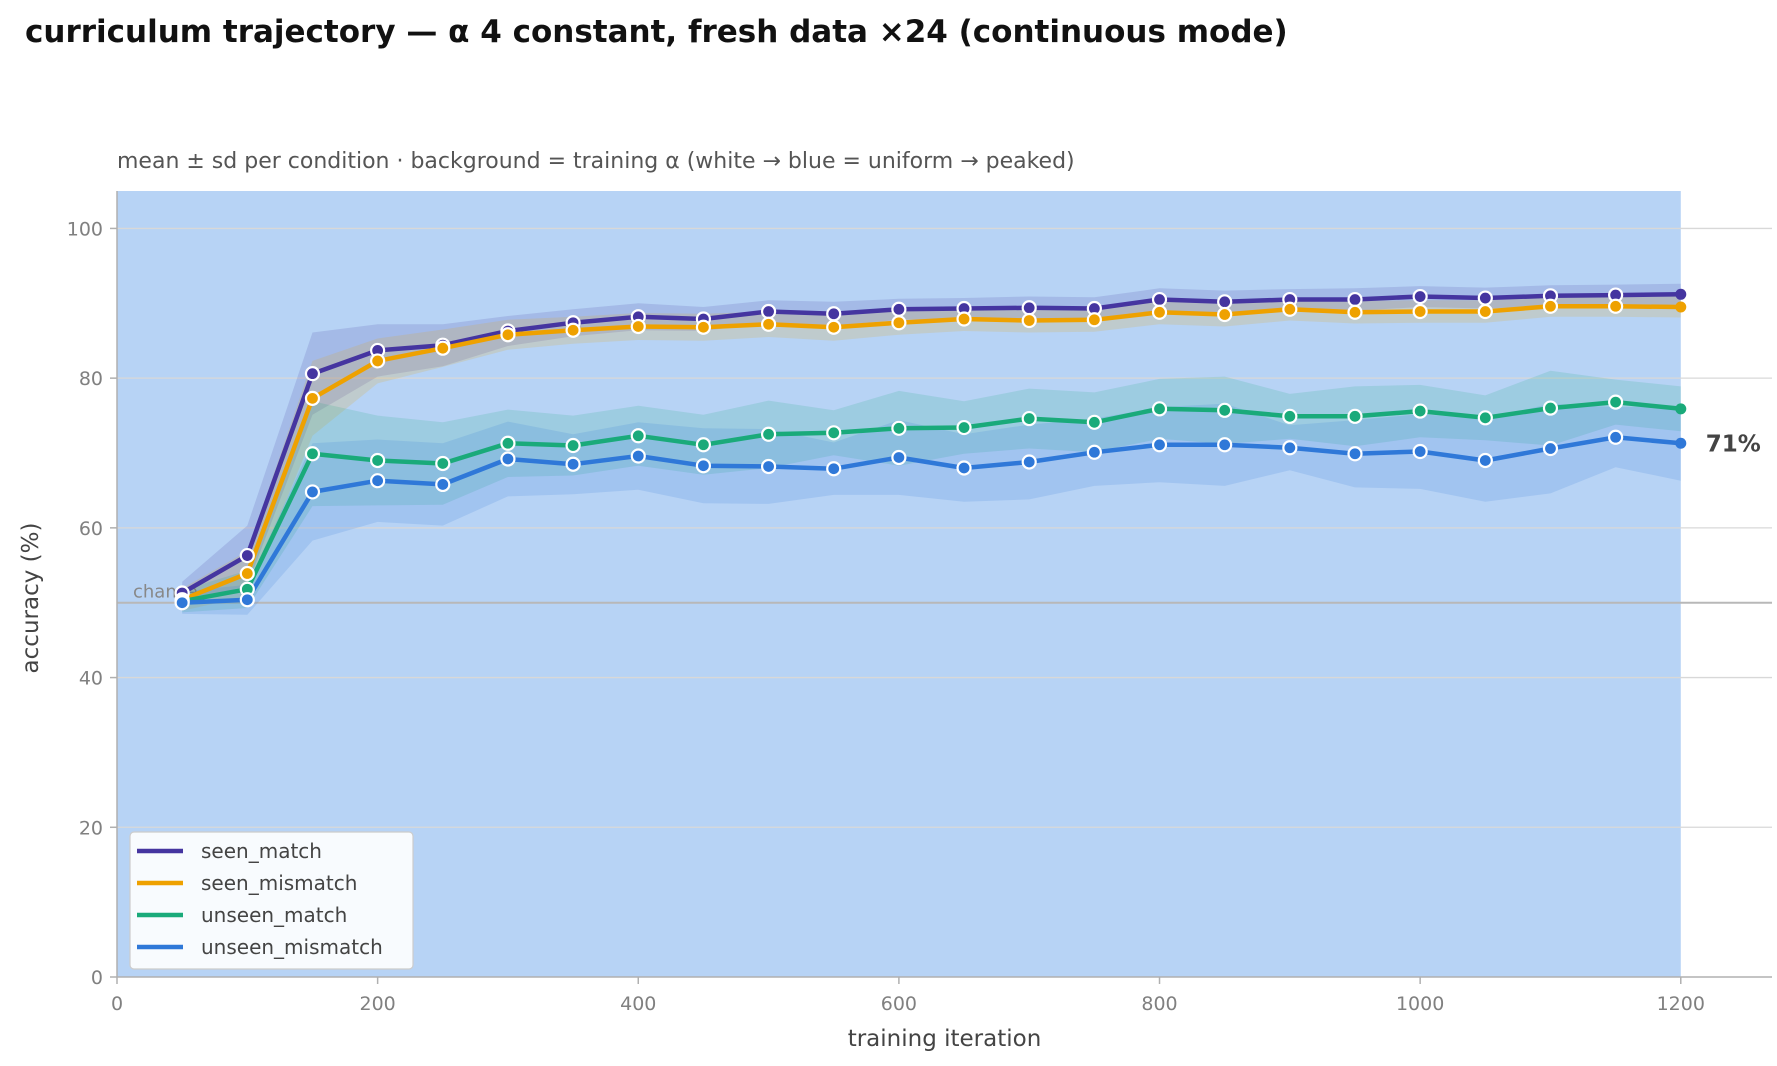 The width and height of the screenshot is (1777, 1066). I want to click on x-ticks: 0 200 400 600 800 1000 1200, so click(908, 996).